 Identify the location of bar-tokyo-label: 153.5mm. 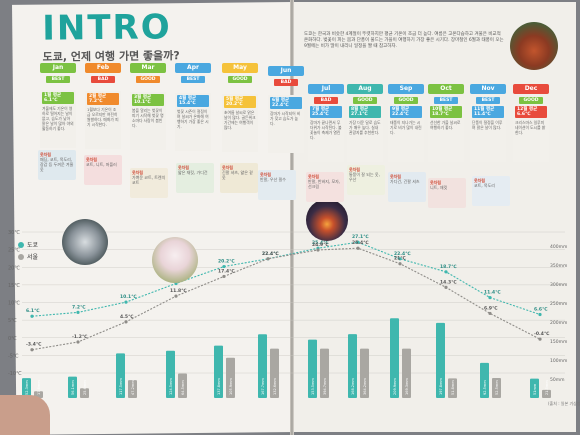
(313, 386).